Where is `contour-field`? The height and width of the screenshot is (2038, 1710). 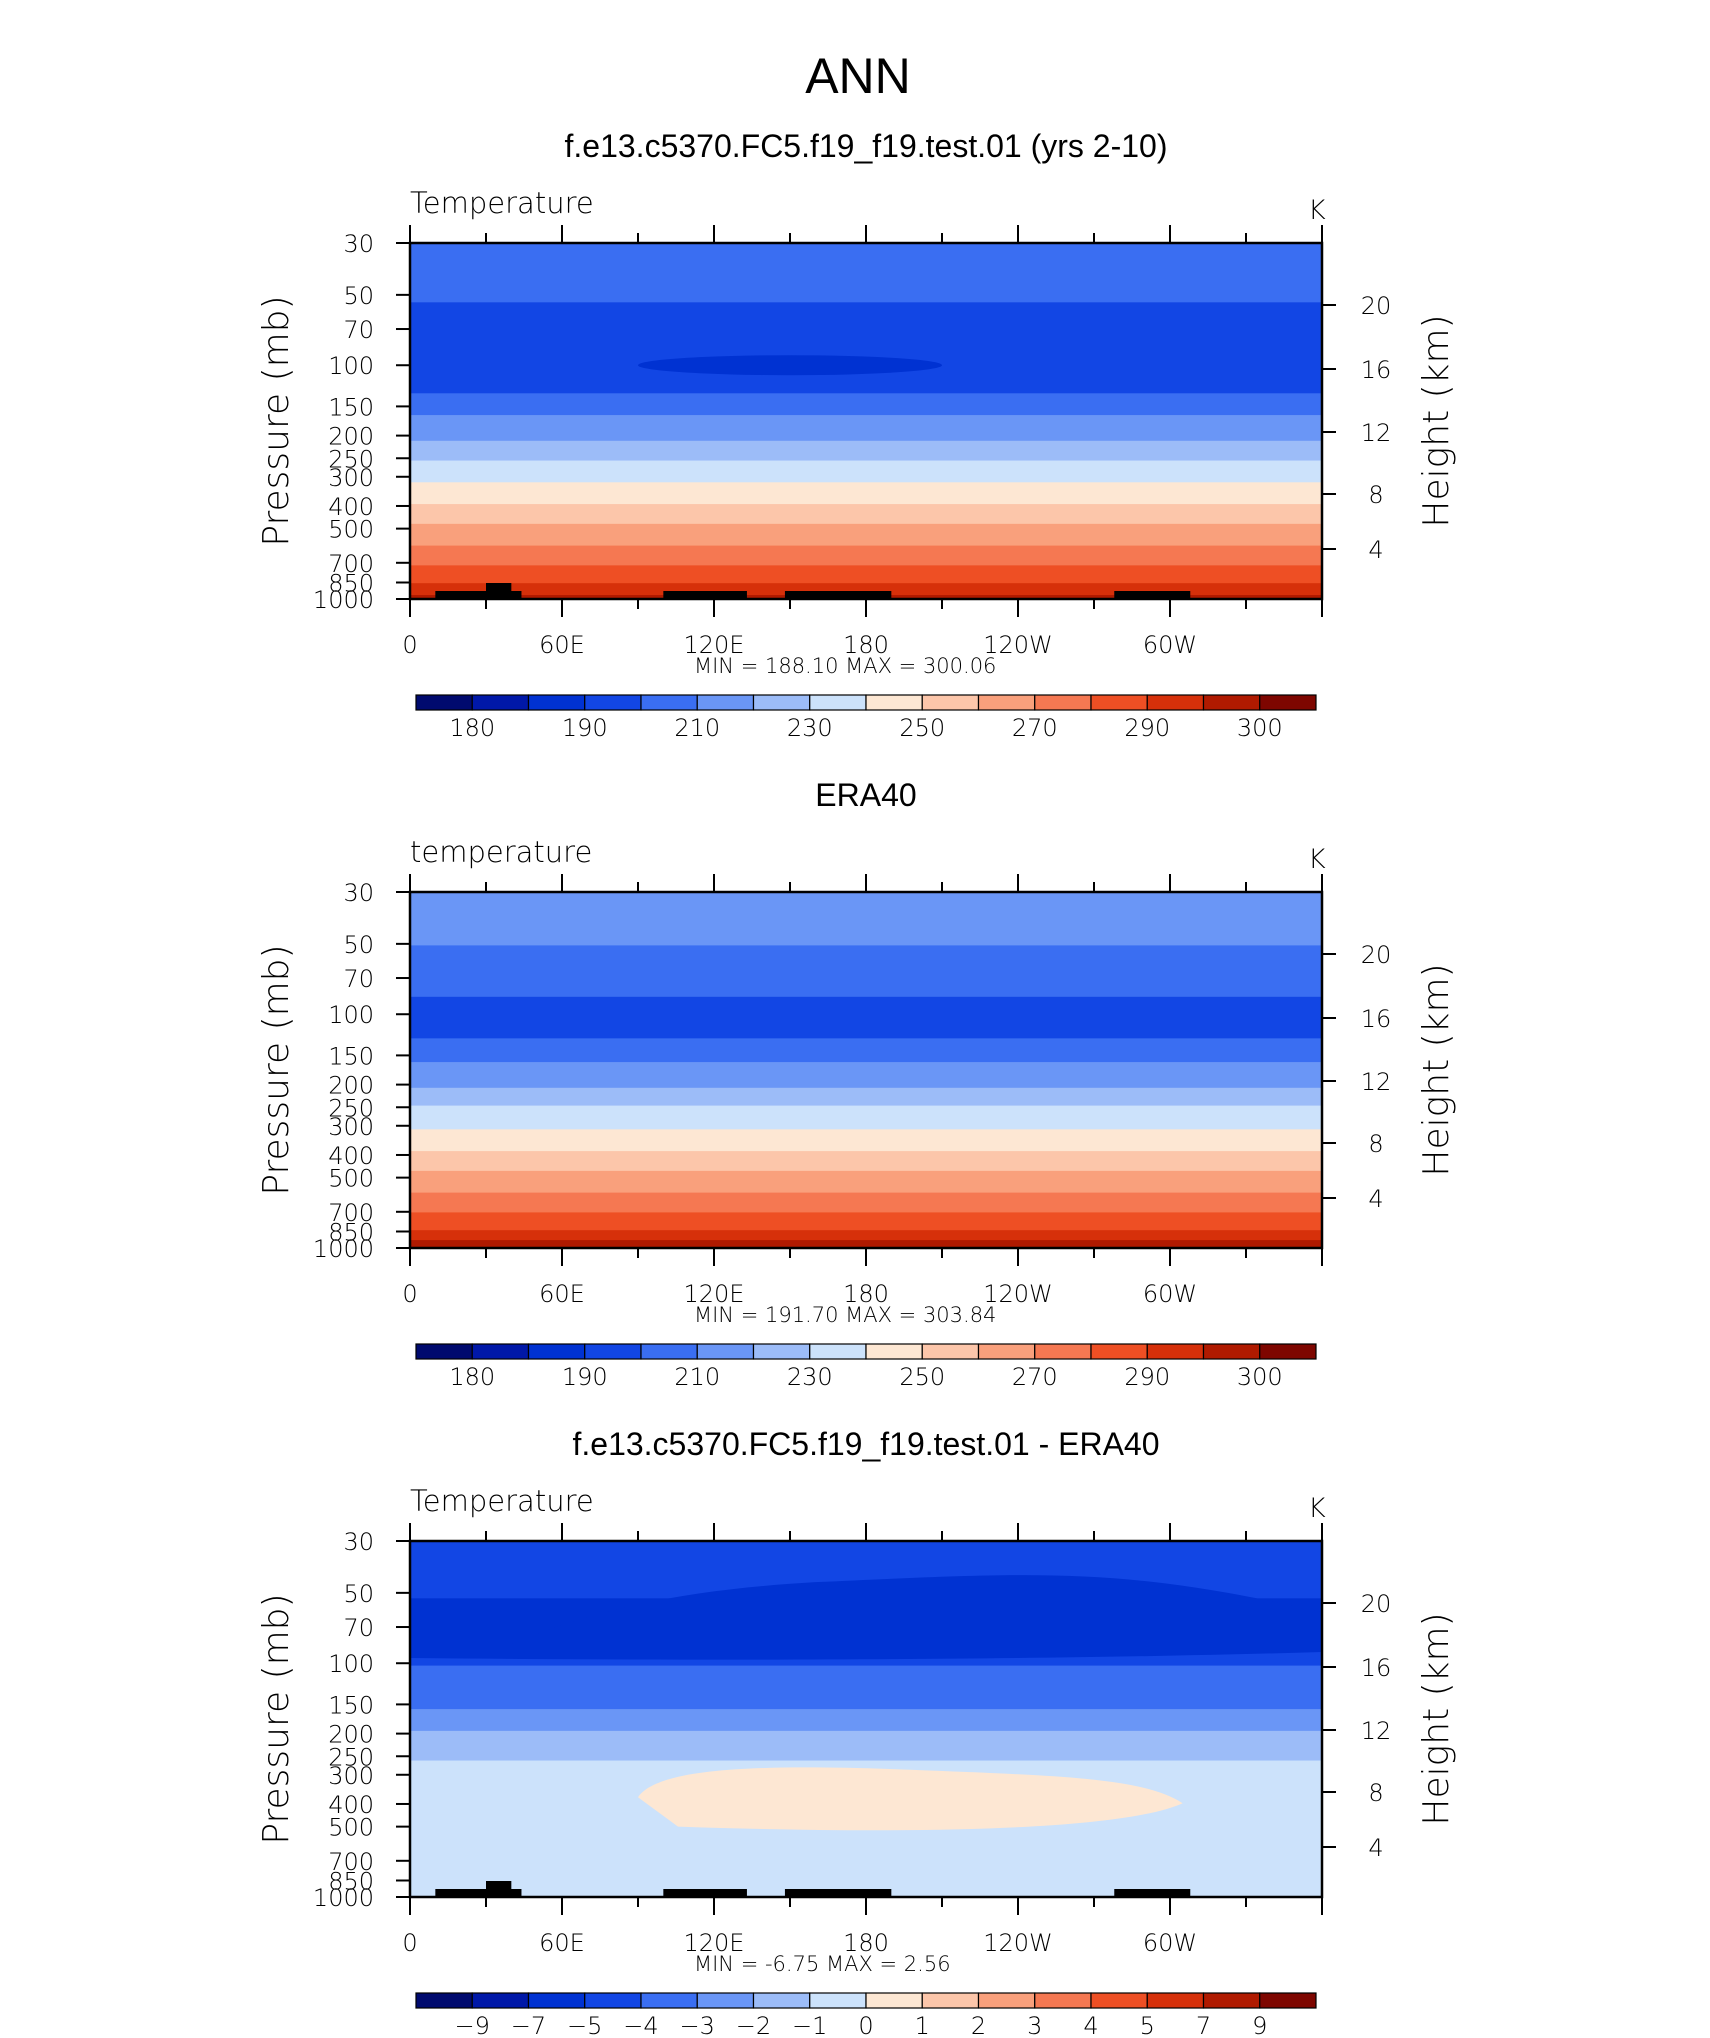
contour-field is located at coordinates (866, 1719).